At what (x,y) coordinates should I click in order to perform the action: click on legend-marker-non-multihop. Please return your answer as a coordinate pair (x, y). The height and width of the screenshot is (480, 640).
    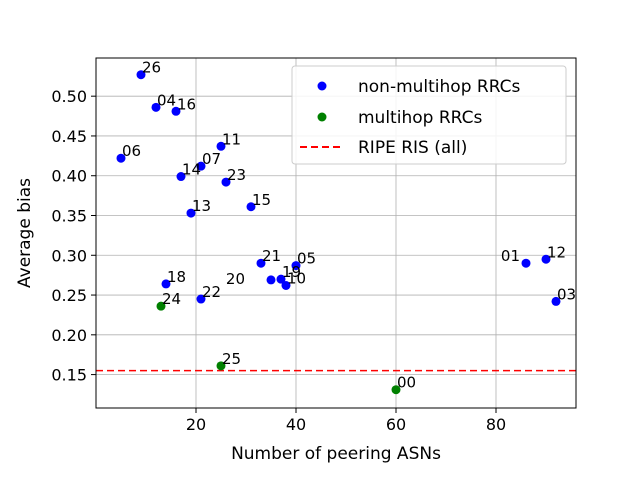
    Looking at the image, I should click on (322, 86).